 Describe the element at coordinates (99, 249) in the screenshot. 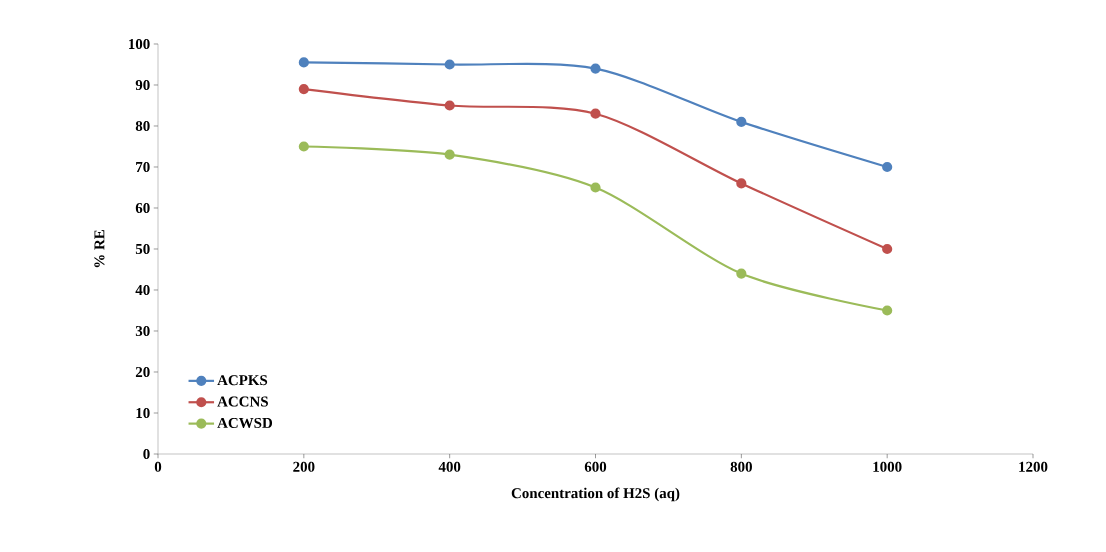

I see `y-axis-title: % RE` at that location.